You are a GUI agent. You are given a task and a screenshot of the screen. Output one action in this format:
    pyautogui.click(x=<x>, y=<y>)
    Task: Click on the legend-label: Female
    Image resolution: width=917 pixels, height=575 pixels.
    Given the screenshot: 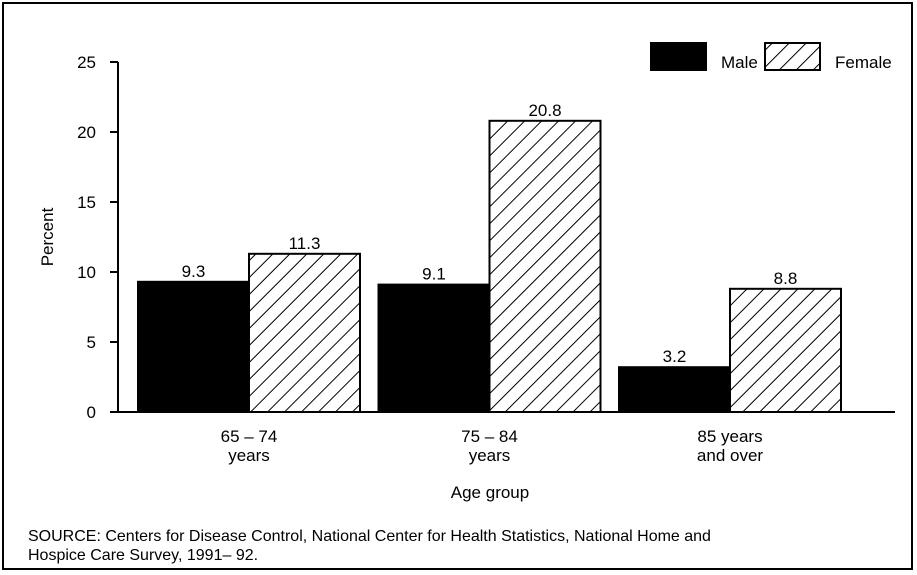 What is the action you would take?
    pyautogui.click(x=863, y=62)
    